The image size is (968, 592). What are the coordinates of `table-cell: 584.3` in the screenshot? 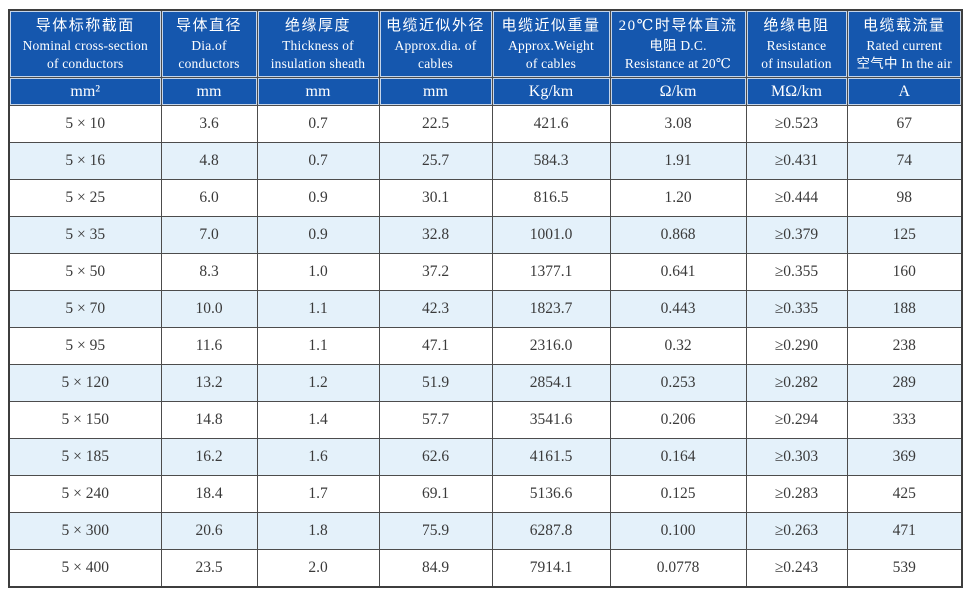 It's located at (551, 161).